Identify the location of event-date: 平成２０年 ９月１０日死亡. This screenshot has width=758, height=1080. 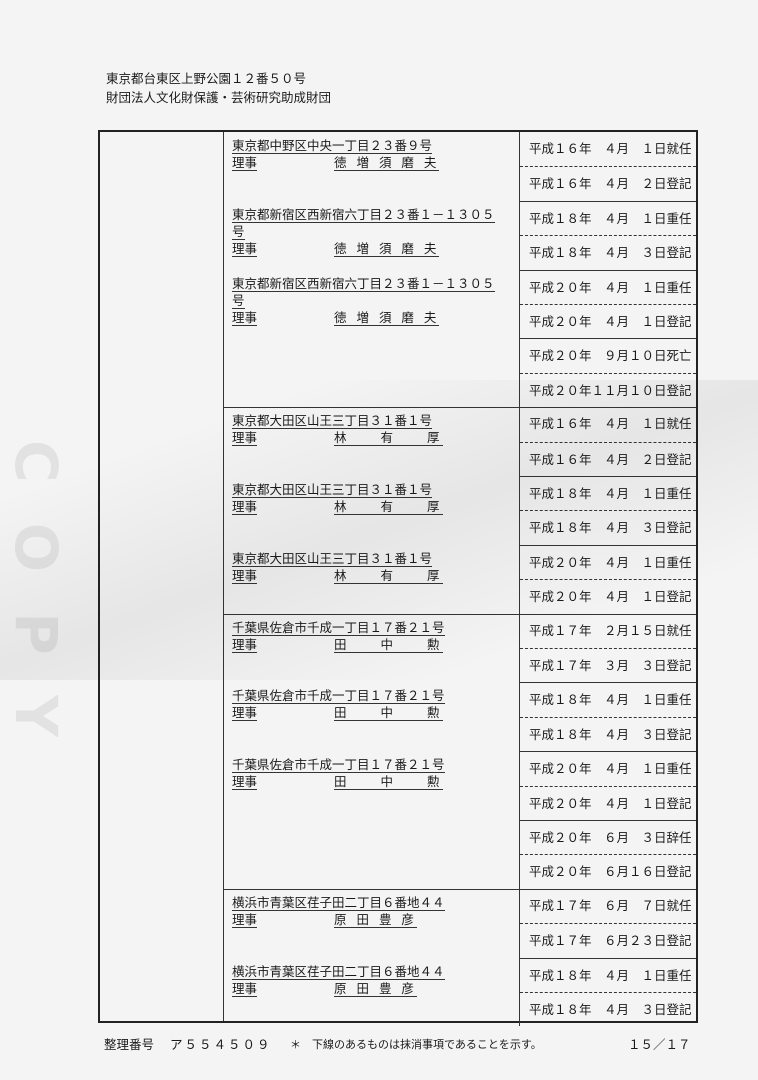
(608, 355).